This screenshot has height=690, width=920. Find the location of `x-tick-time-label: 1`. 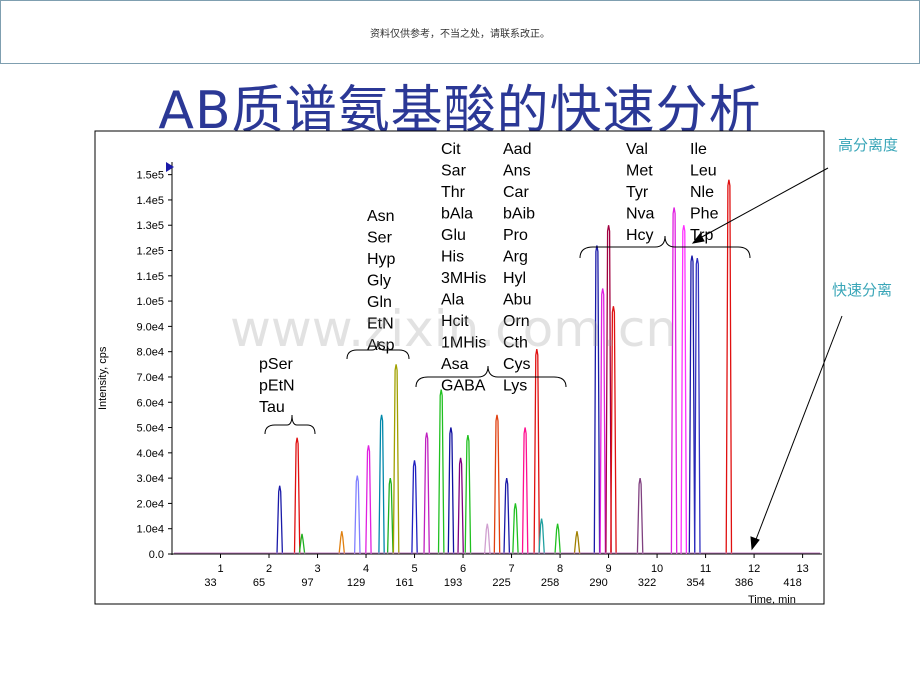

x-tick-time-label: 1 is located at coordinates (220, 569).